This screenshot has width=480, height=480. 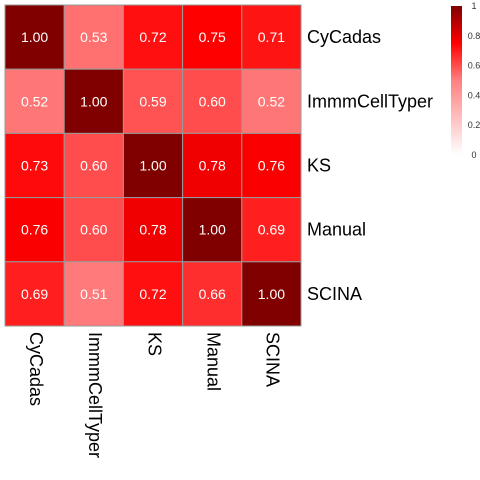 I want to click on row-label: ImmmCellTyper, so click(x=370, y=101).